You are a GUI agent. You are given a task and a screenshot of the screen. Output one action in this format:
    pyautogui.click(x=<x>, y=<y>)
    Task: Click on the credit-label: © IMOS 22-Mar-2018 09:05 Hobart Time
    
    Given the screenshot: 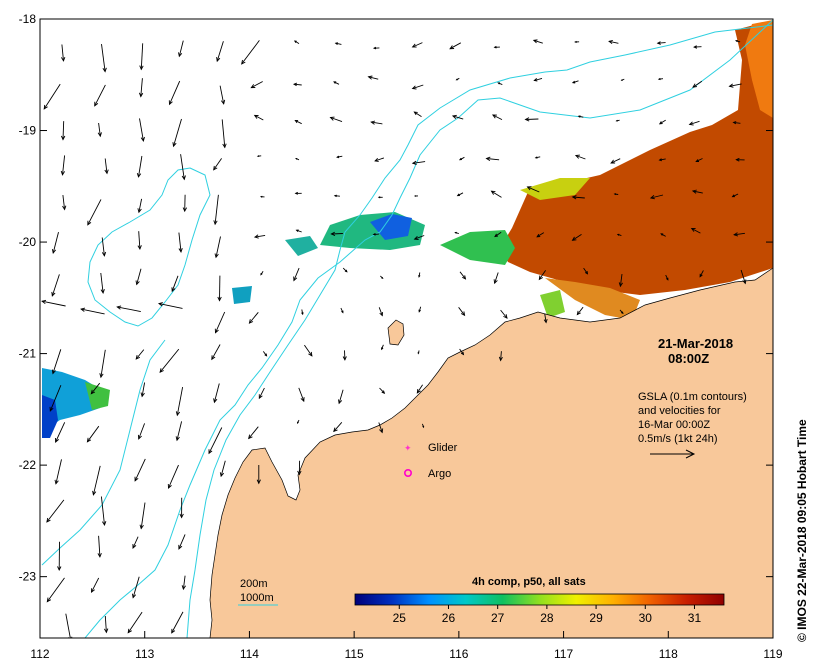 What is the action you would take?
    pyautogui.click(x=802, y=530)
    